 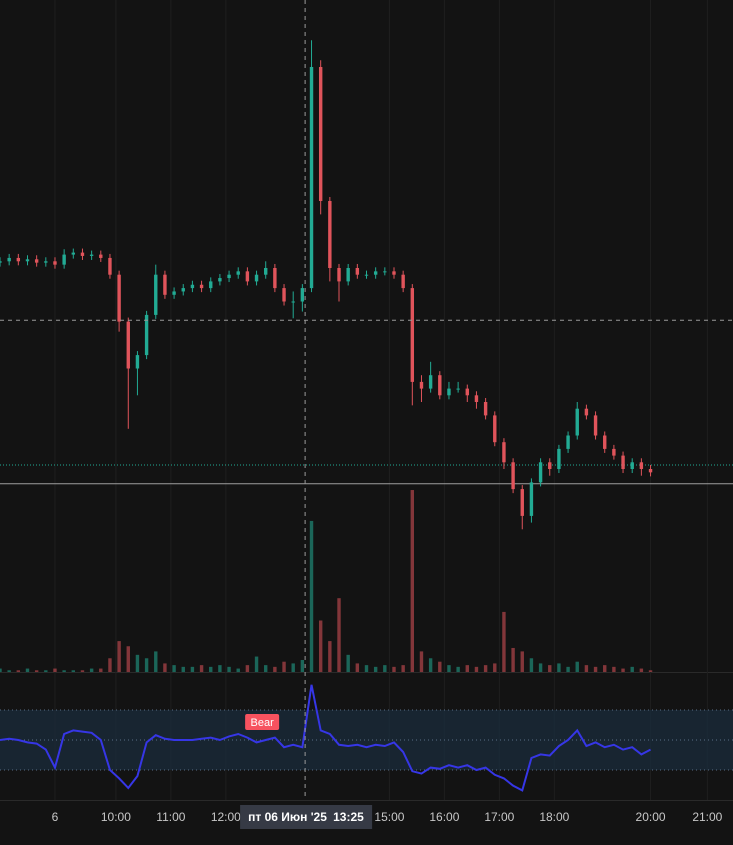 What do you see at coordinates (366, 740) in the screenshot?
I see `indicator-band` at bounding box center [366, 740].